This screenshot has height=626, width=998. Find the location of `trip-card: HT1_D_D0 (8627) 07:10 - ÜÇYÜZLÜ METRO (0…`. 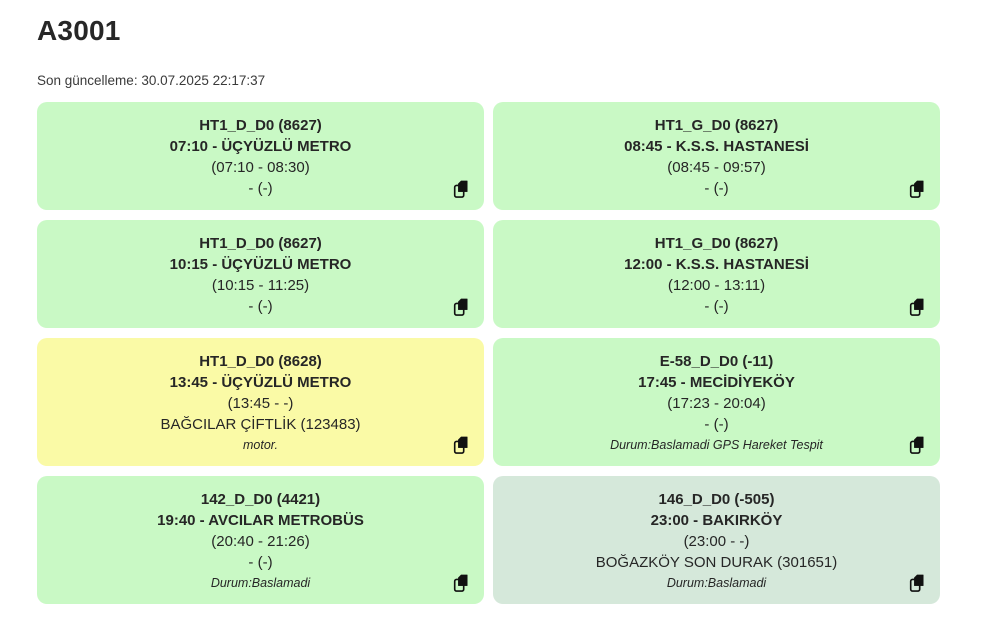

trip-card: HT1_D_D0 (8627) 07:10 - ÜÇYÜZLÜ METRO (0… is located at coordinates (260, 156).